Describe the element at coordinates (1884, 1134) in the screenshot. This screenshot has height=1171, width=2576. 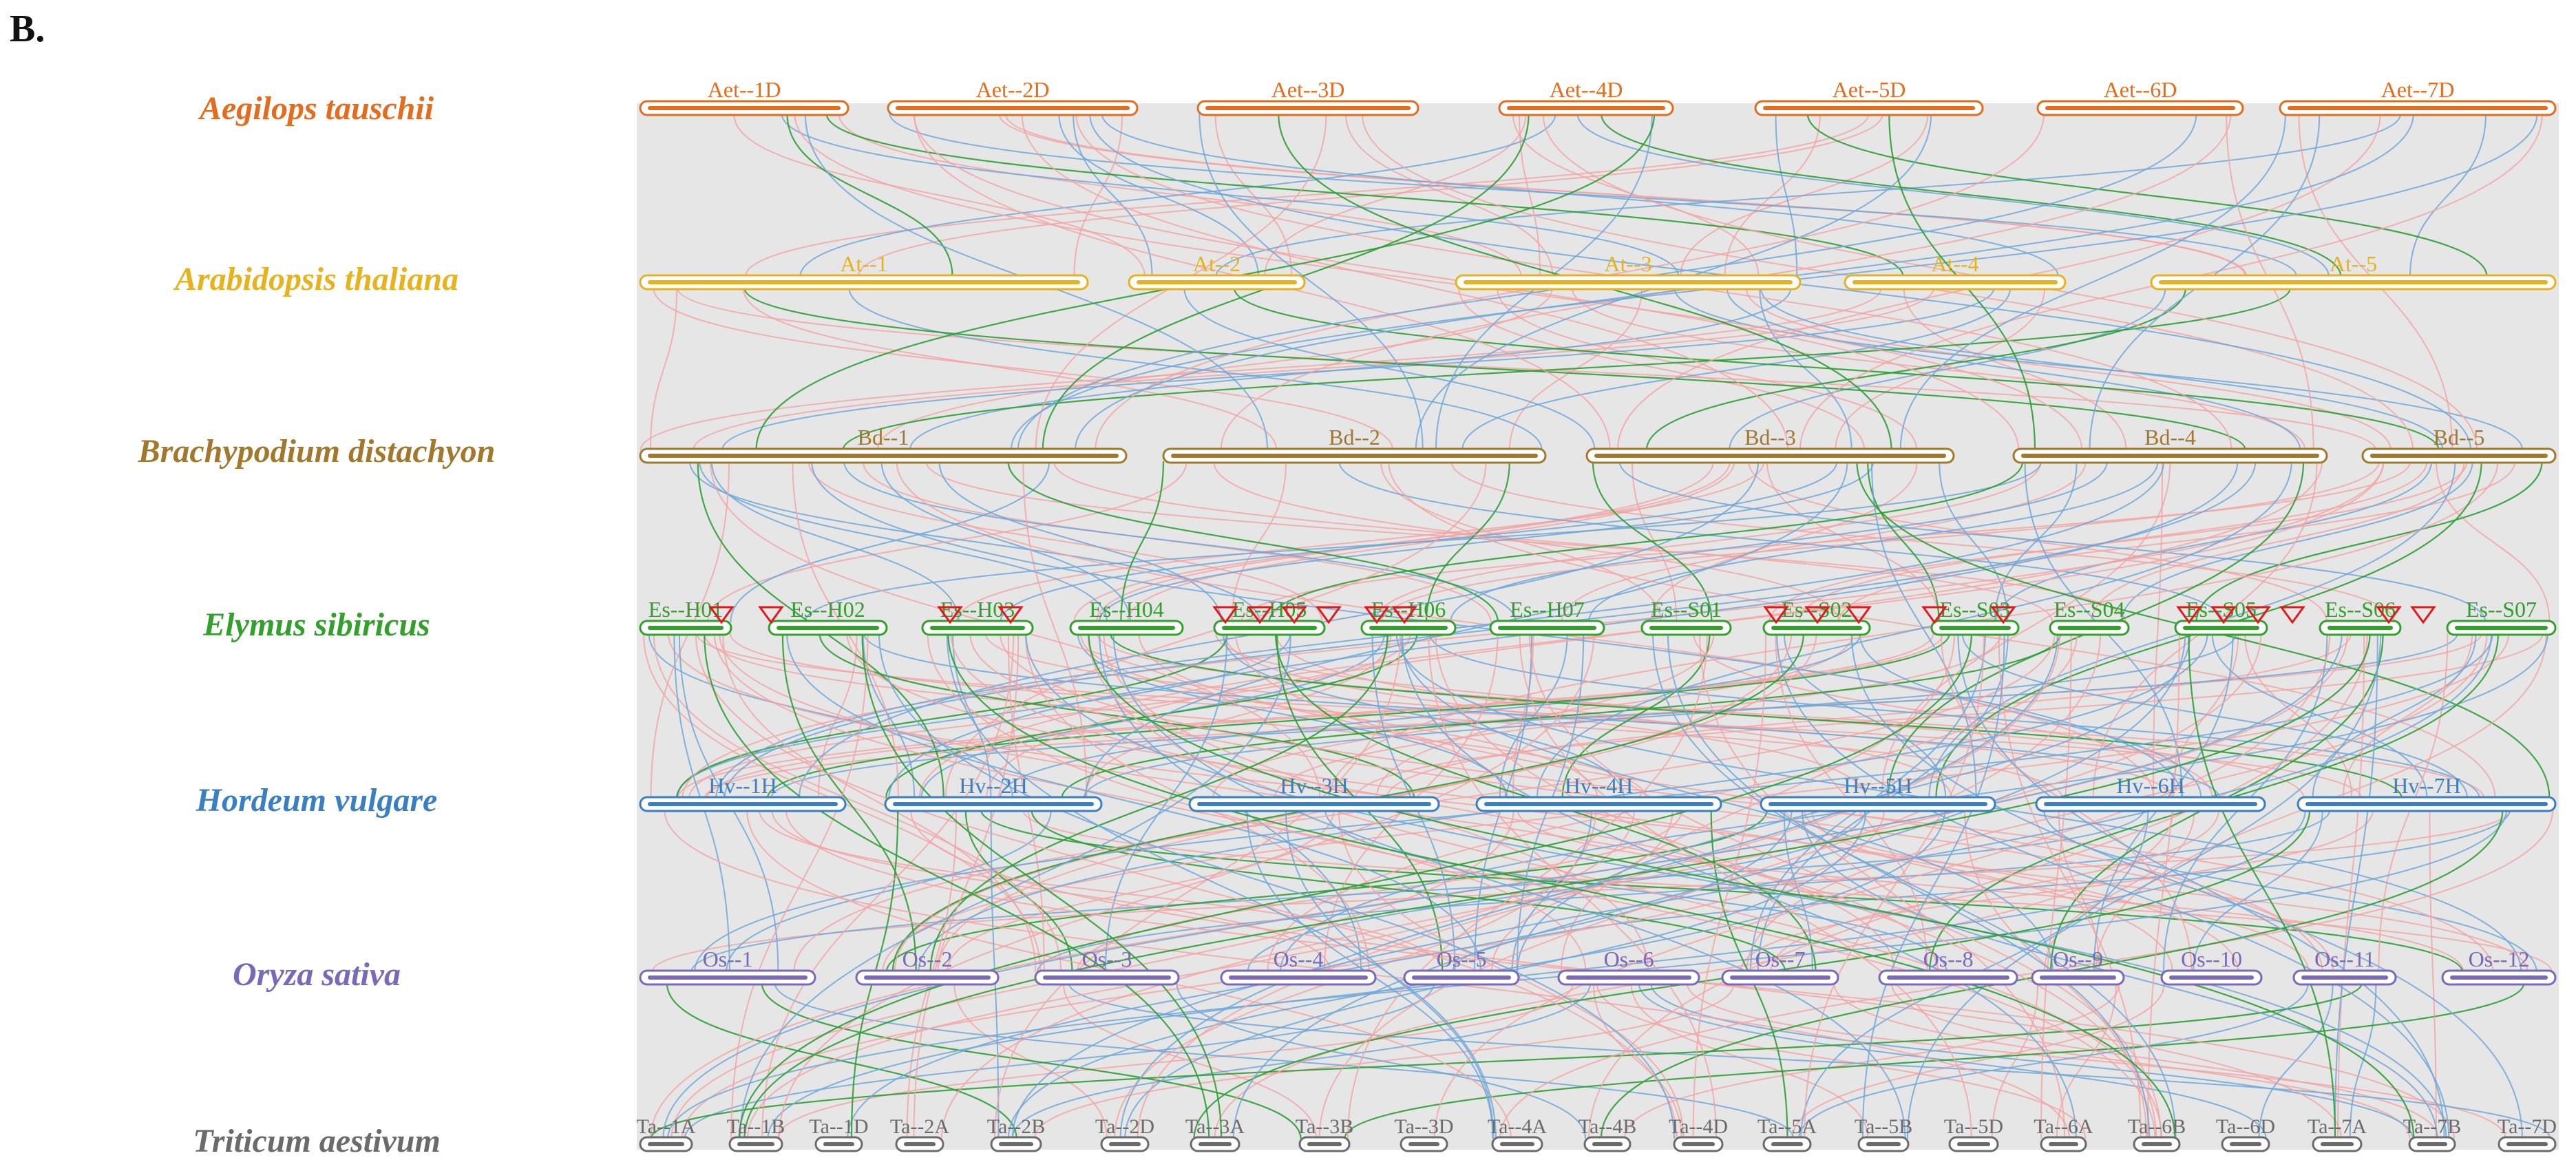
I see `chromosome-ta-5b: Ta--5B` at that location.